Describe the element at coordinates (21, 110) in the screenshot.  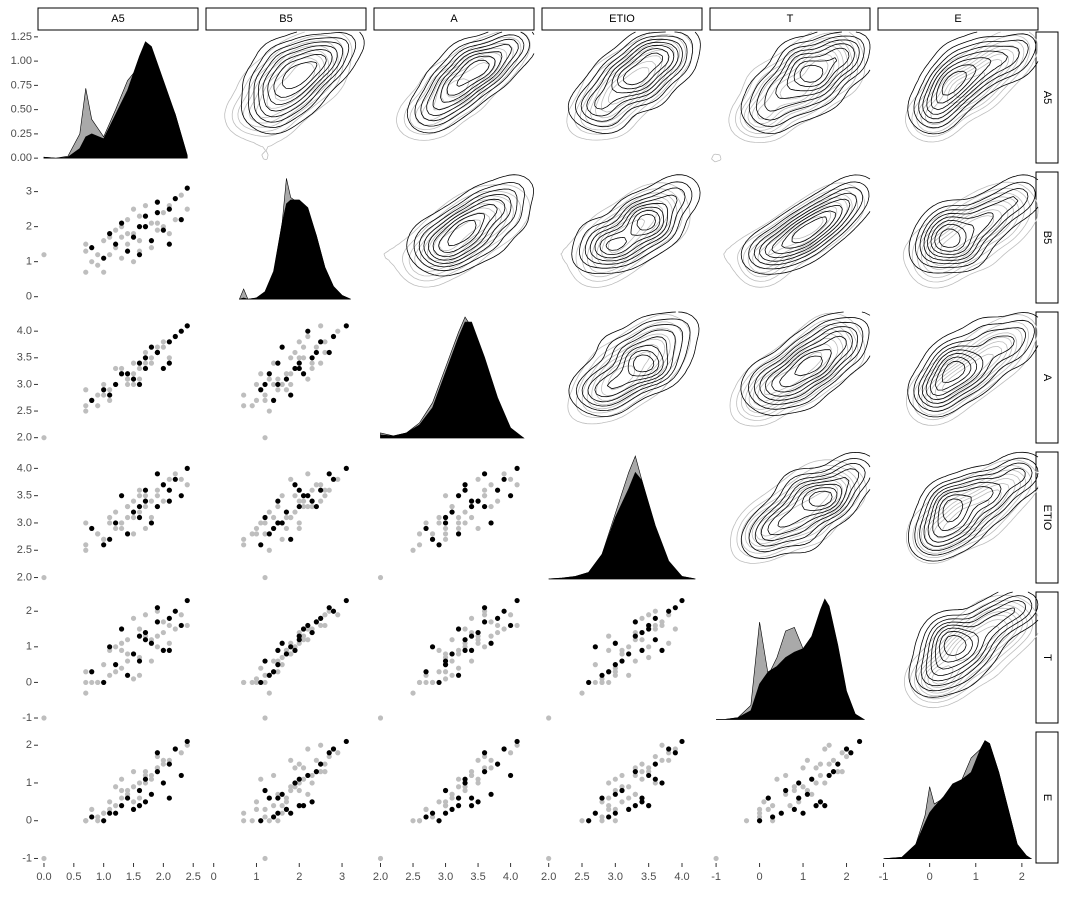
I see `y-tick-label: 0.50` at that location.